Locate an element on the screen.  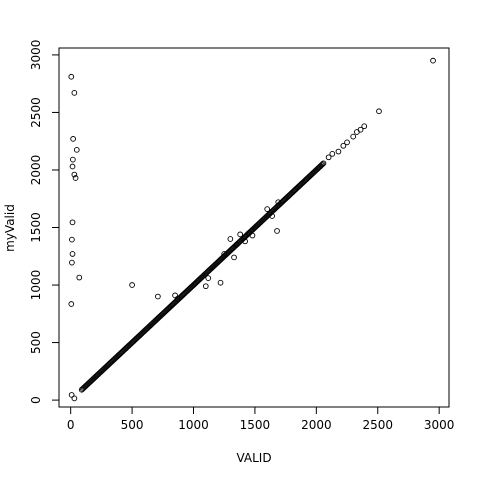
x-axis: 0 500 1000 1500 2000 2500 3000 is located at coordinates (261, 419).